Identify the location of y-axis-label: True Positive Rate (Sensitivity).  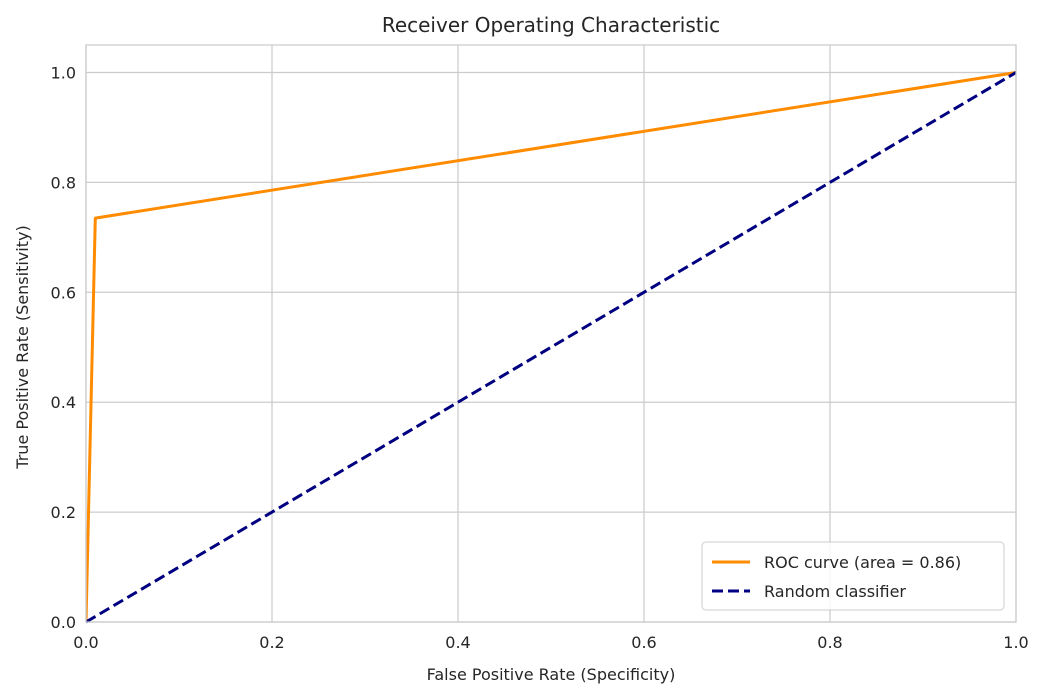
(22, 347).